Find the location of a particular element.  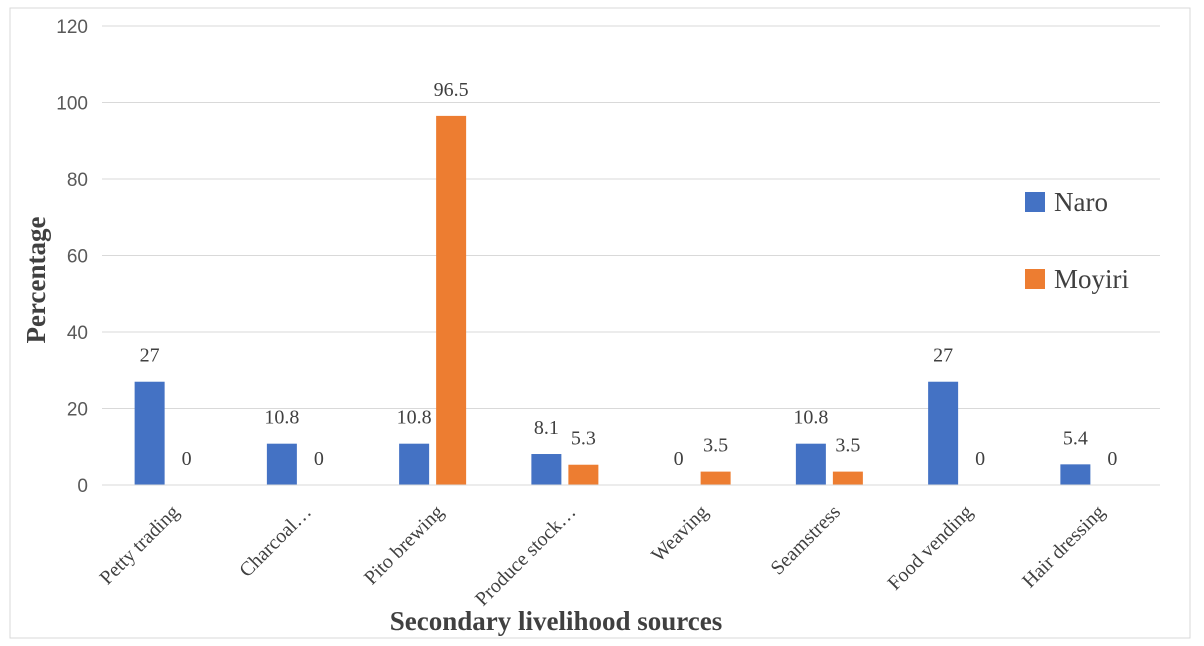

legend-label-naro: Naro is located at coordinates (1081, 202).